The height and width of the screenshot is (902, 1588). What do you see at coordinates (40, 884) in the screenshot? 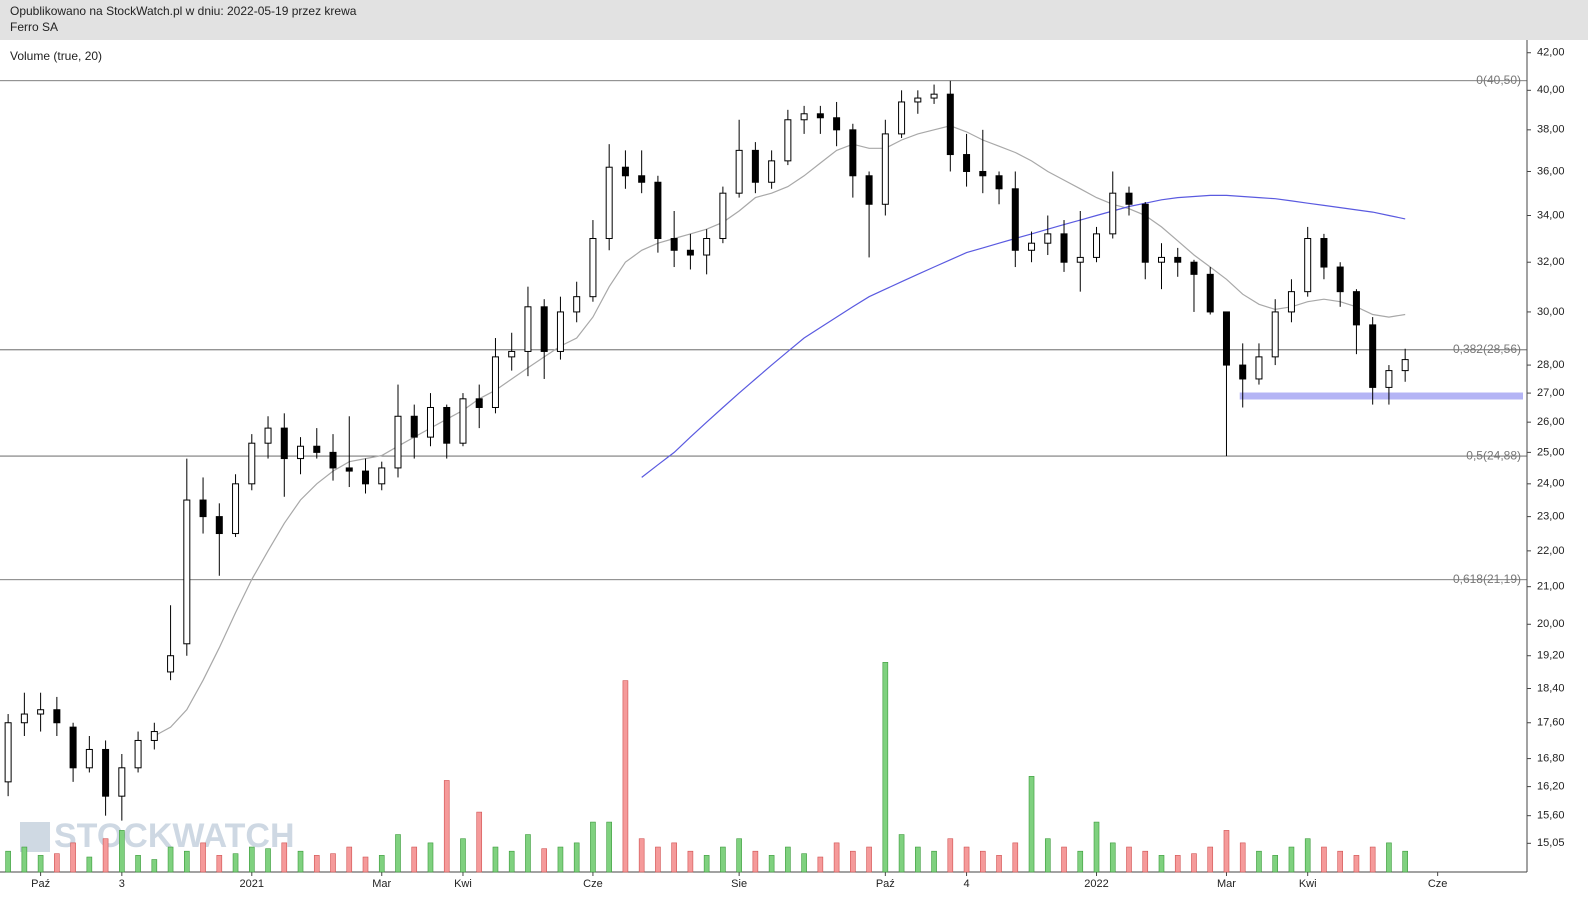
I see `x-tick-label: Paź` at bounding box center [40, 884].